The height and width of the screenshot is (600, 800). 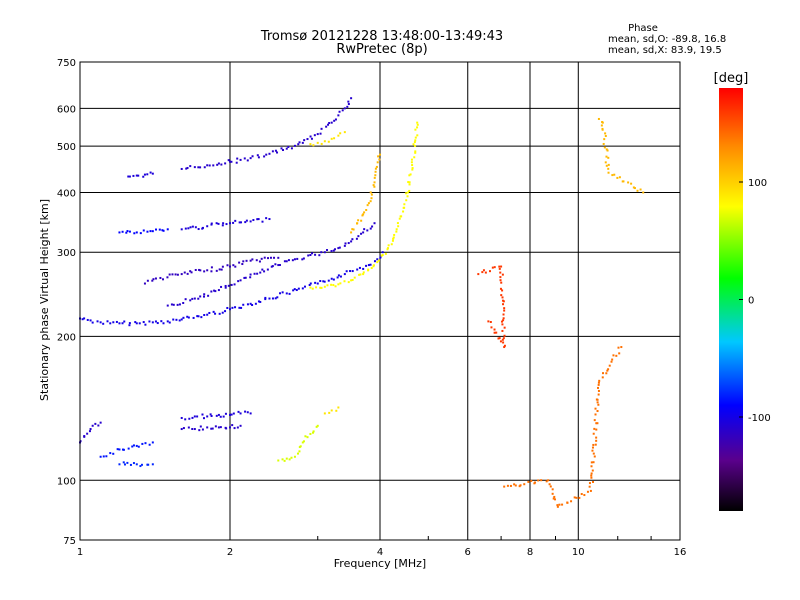 What do you see at coordinates (667, 39) in the screenshot?
I see `stats-line-o: mean, sd,O: -89.8, 16.8` at bounding box center [667, 39].